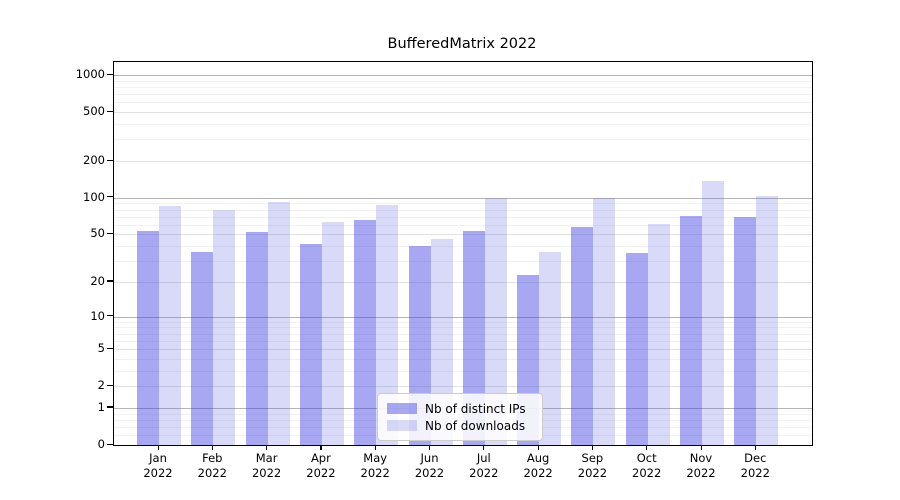 The height and width of the screenshot is (500, 900). Describe the element at coordinates (538, 447) in the screenshot. I see `x-tick-mark-aug` at that location.